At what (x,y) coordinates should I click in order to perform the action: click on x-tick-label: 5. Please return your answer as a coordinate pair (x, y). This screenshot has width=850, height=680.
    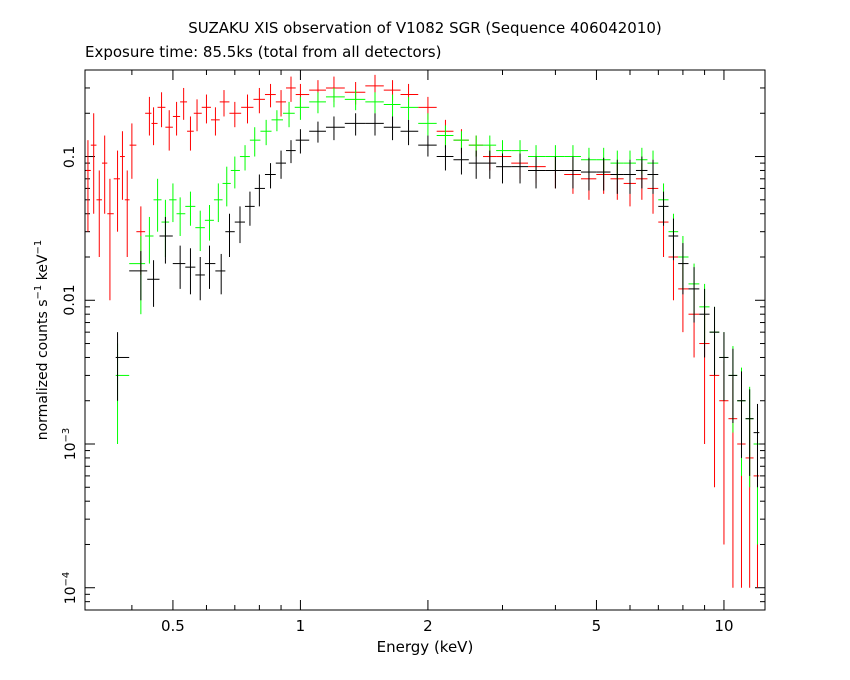
    Looking at the image, I should click on (596, 626).